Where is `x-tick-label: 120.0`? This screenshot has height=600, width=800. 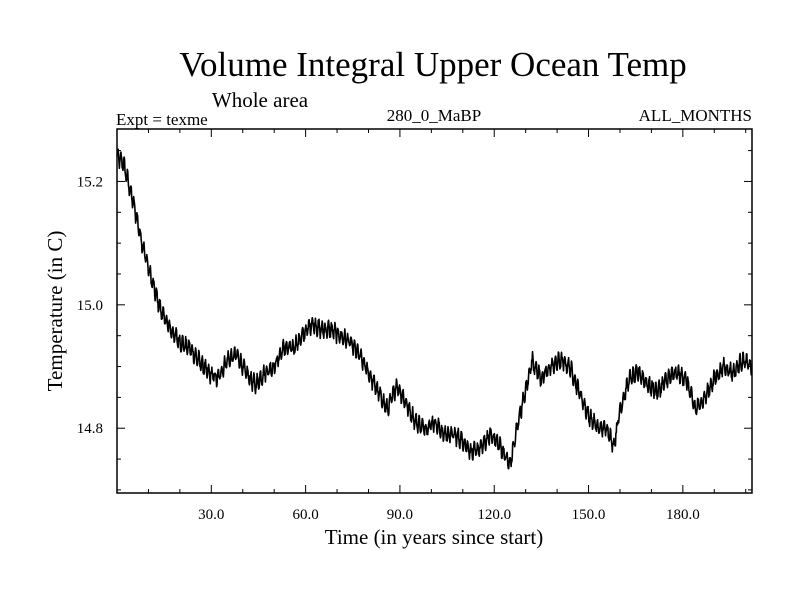 x-tick-label: 120.0 is located at coordinates (494, 515).